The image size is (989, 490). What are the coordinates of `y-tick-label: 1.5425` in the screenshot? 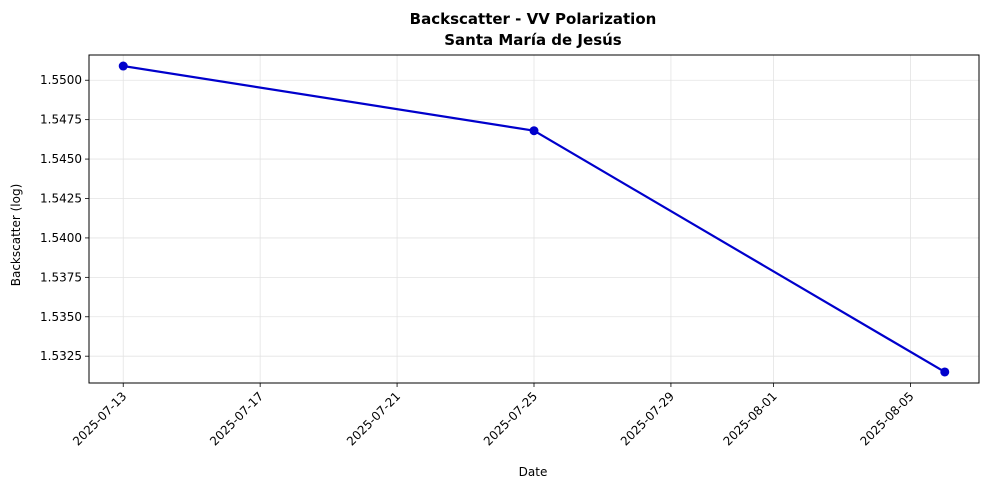 It's located at (61, 199).